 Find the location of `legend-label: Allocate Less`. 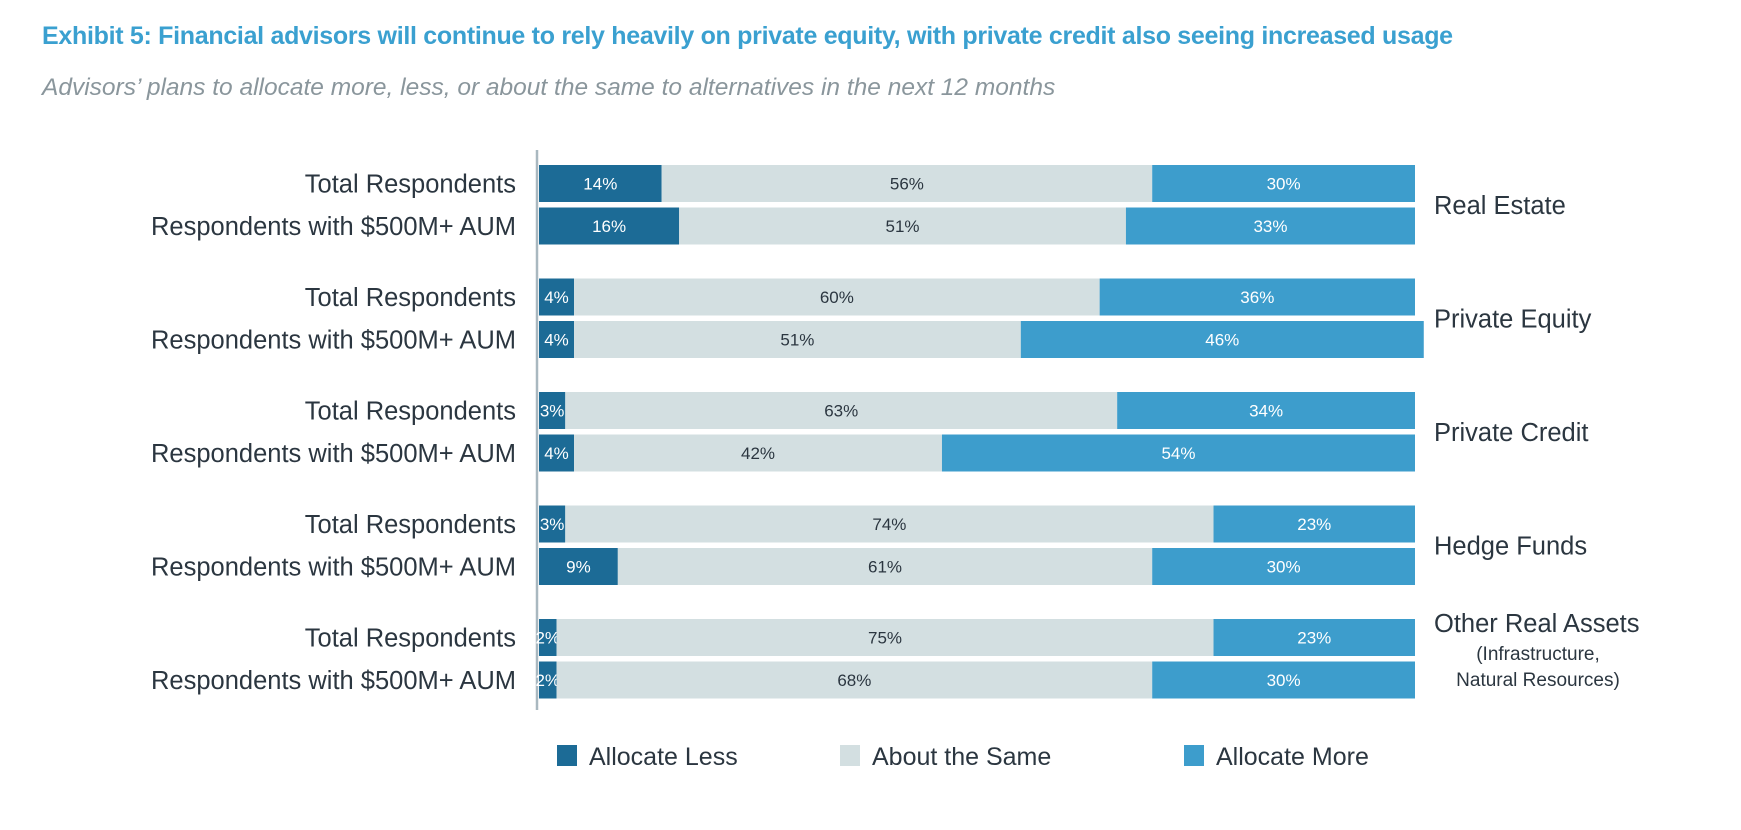

legend-label: Allocate Less is located at coordinates (663, 757).